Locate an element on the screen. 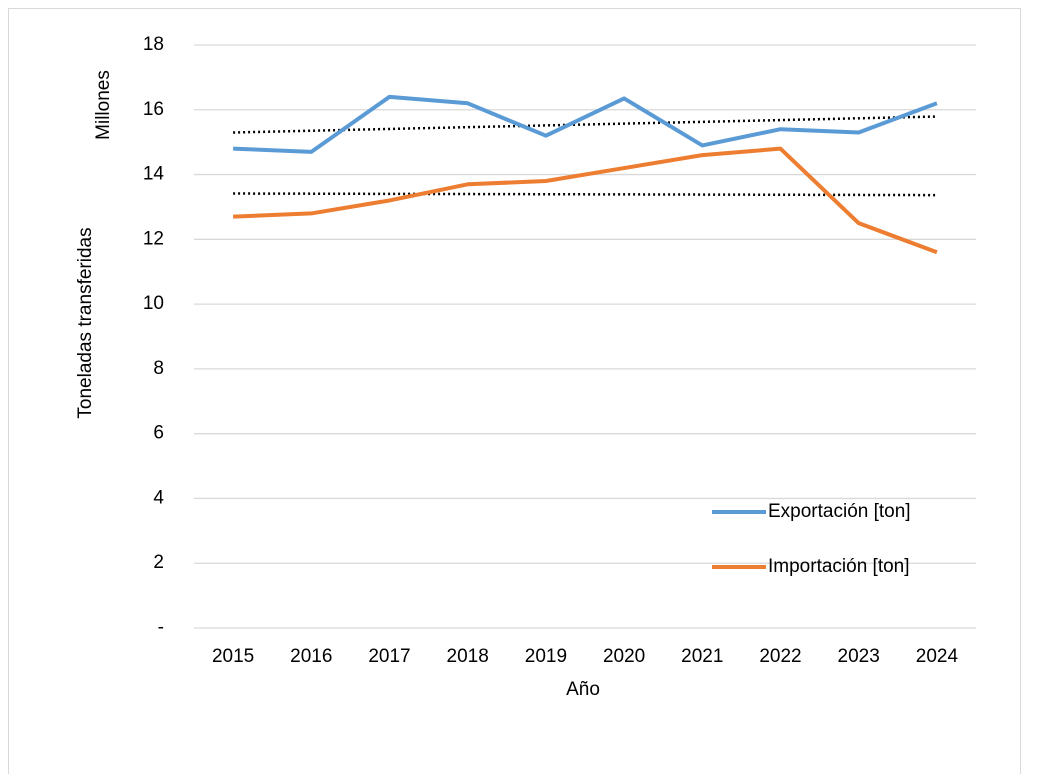 The width and height of the screenshot is (1045, 779). x-tick-label: 2017 is located at coordinates (389, 656).